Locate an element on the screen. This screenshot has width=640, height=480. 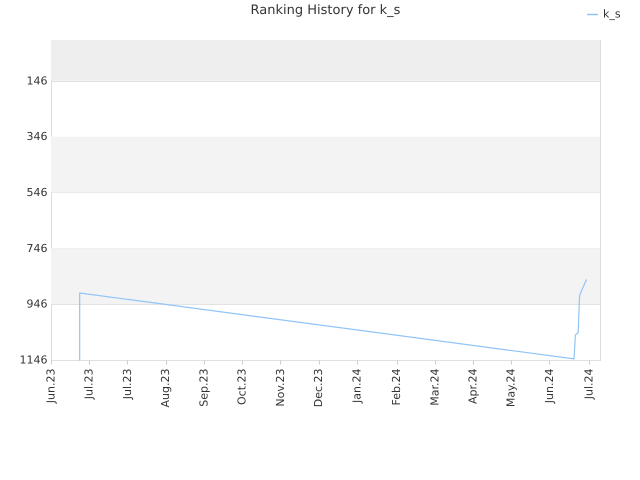
x-tick-label: Oct.23 is located at coordinates (242, 387).